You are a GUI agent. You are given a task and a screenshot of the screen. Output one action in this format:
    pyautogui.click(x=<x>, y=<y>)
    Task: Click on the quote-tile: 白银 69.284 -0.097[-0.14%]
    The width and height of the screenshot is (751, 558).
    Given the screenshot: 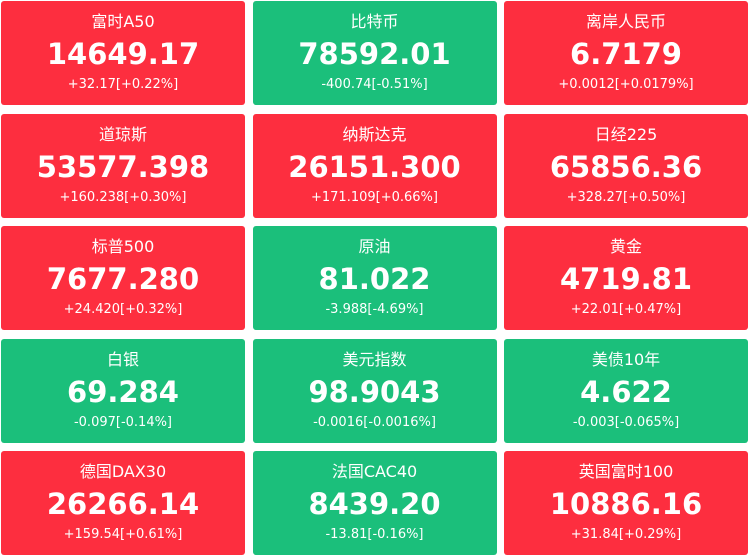 What is the action you would take?
    pyautogui.click(x=123, y=390)
    